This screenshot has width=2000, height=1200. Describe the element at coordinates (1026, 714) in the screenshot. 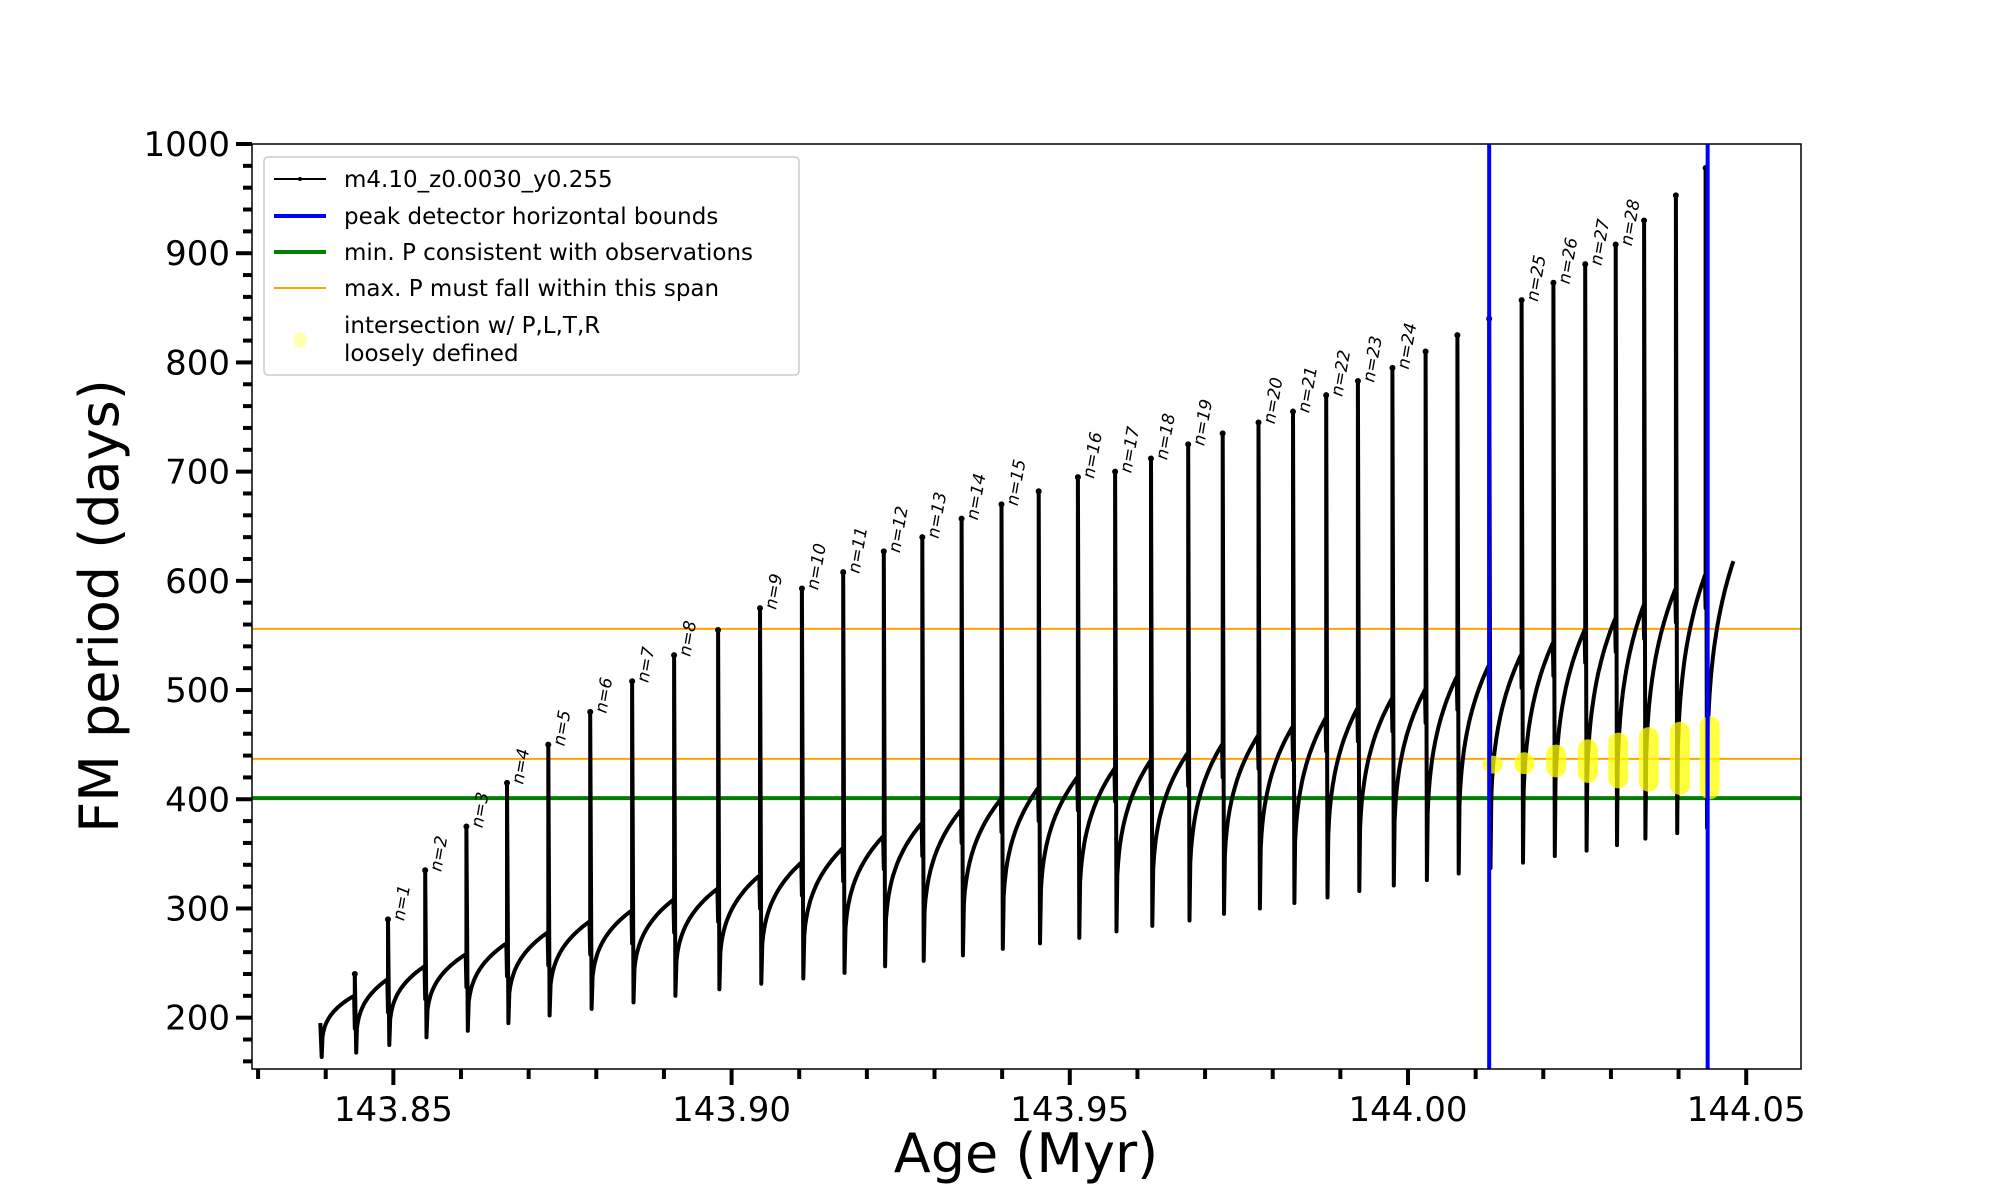

I see `reference-lines` at that location.